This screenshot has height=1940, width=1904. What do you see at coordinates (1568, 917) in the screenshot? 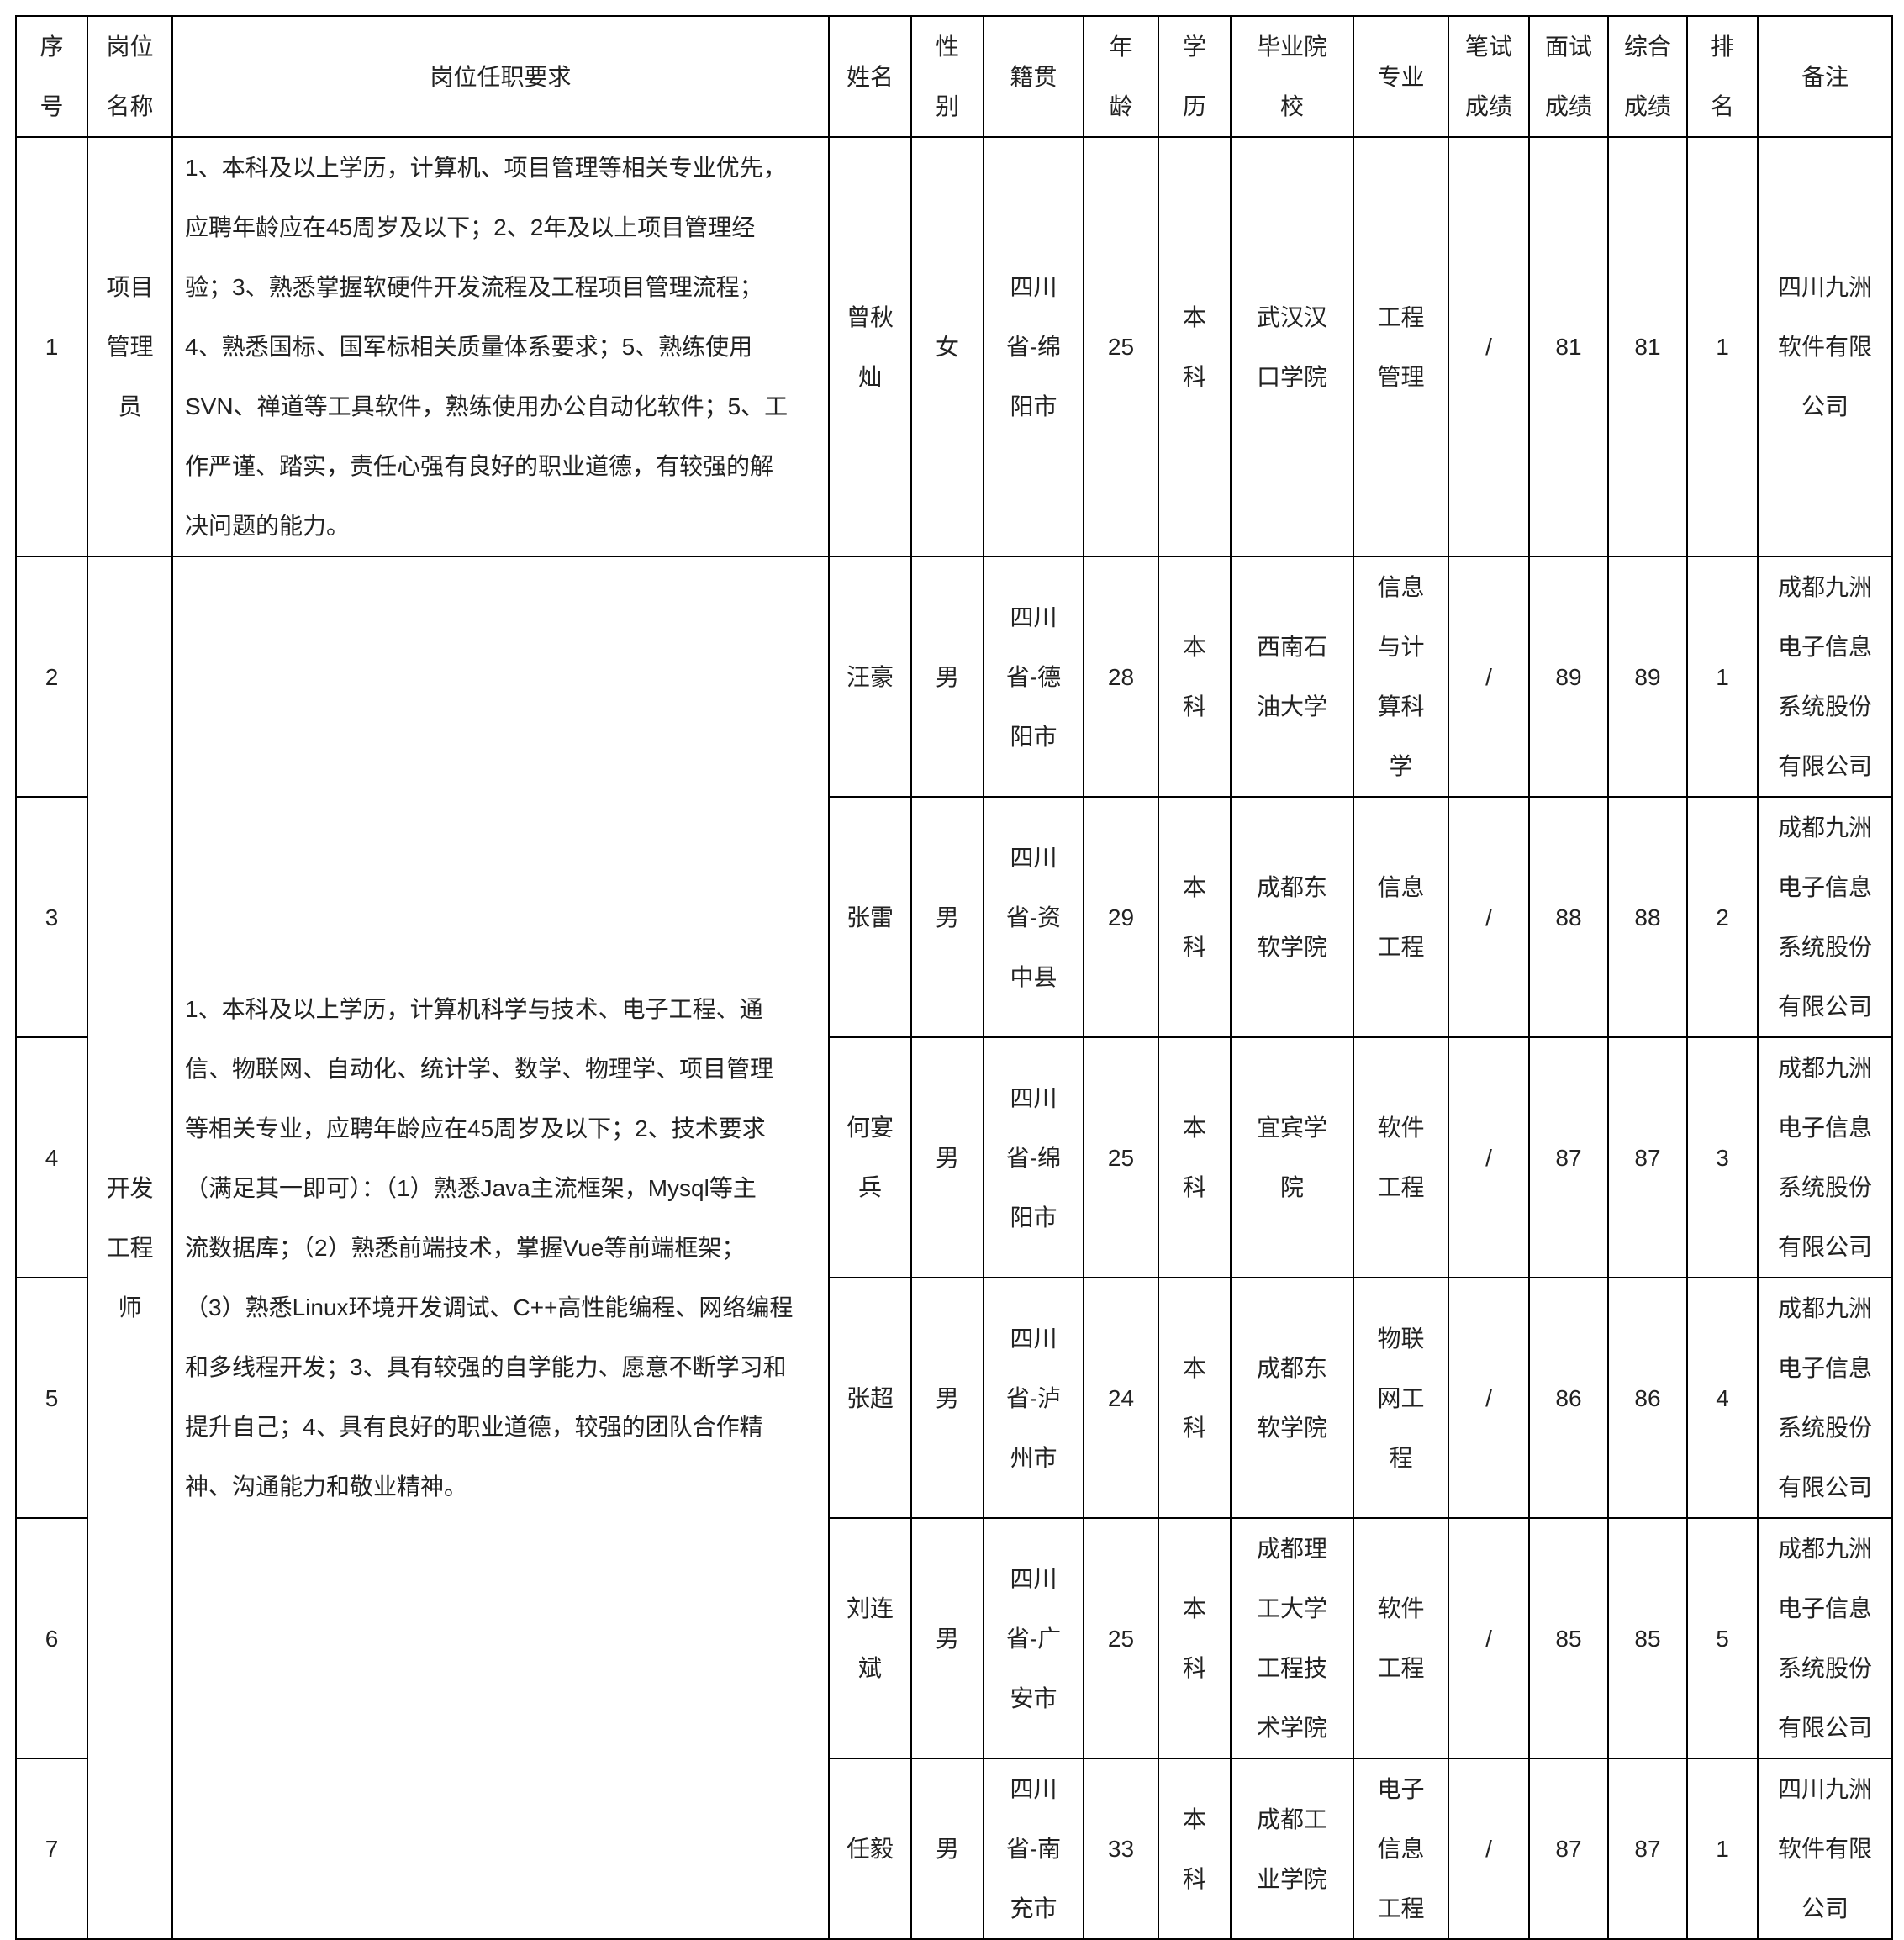
I see `cell-interview-score: 88` at bounding box center [1568, 917].